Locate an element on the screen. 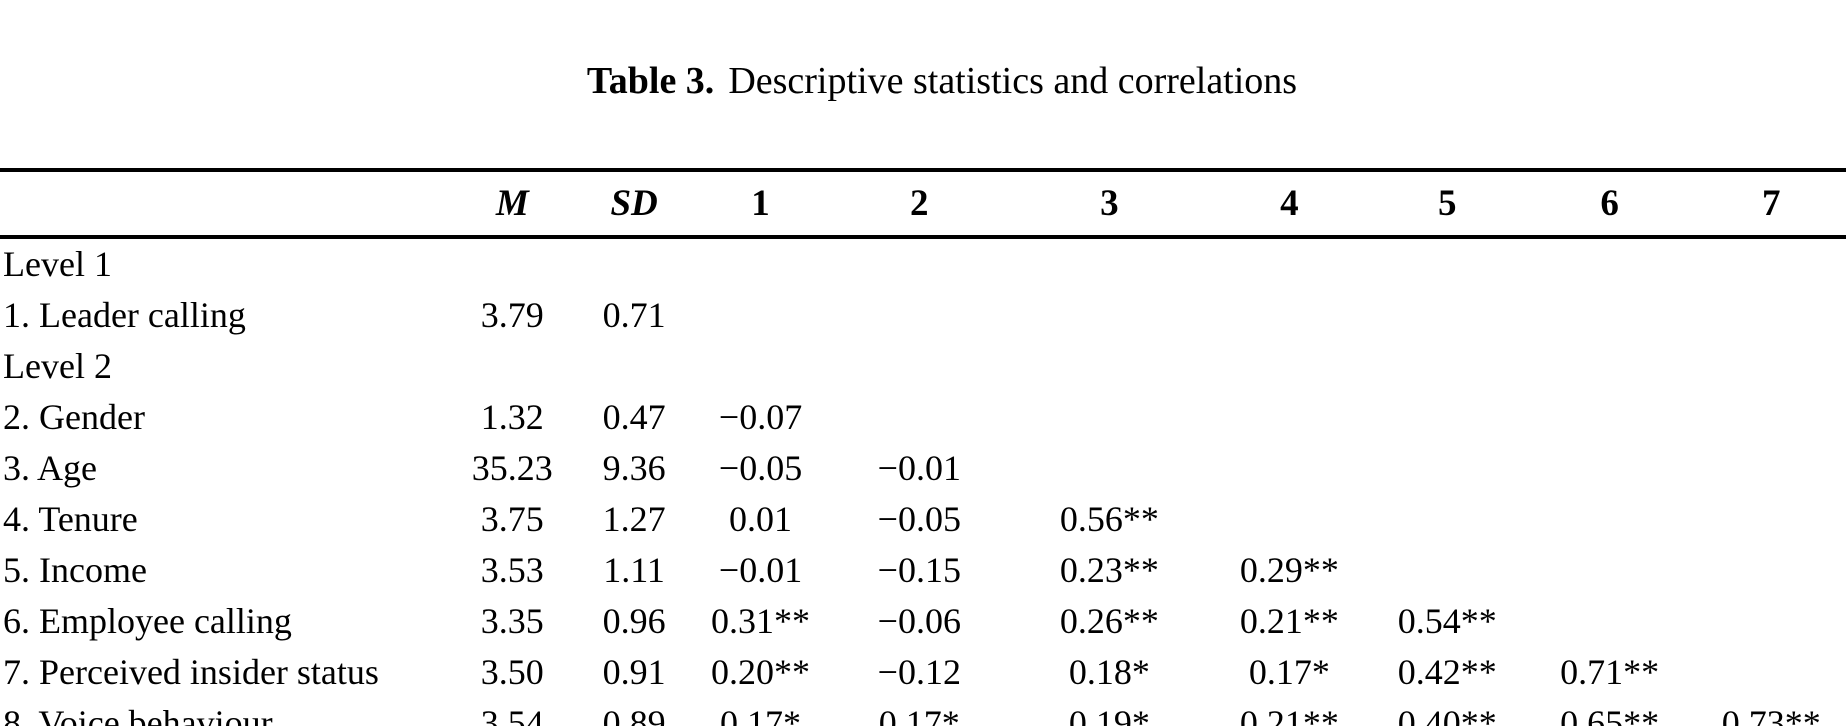 This screenshot has width=1846, height=726. value-cell: 0.23** is located at coordinates (1109, 570).